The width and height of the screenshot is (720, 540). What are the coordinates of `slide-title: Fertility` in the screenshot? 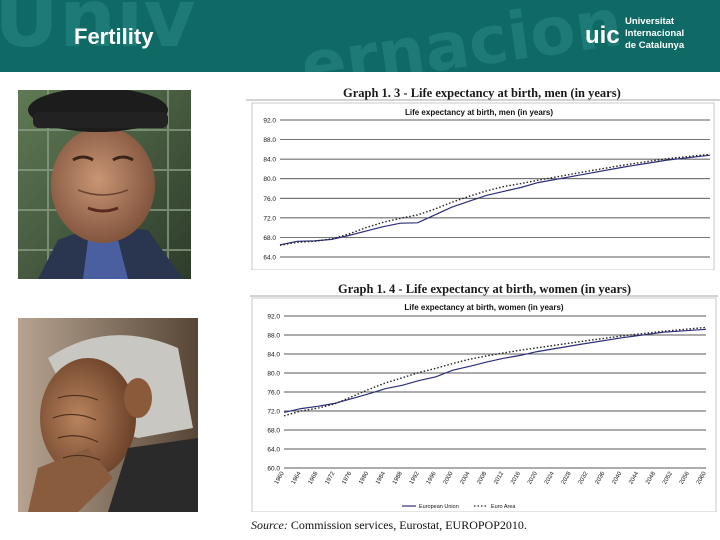 It's located at (114, 36).